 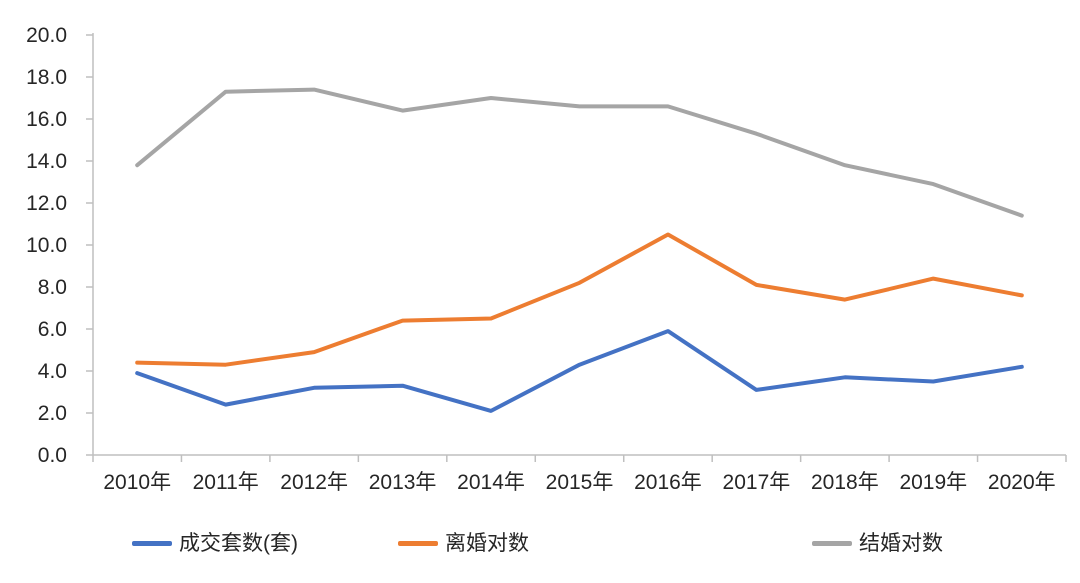 What do you see at coordinates (757, 482) in the screenshot?
I see `x-axis-tick-label: 2017年` at bounding box center [757, 482].